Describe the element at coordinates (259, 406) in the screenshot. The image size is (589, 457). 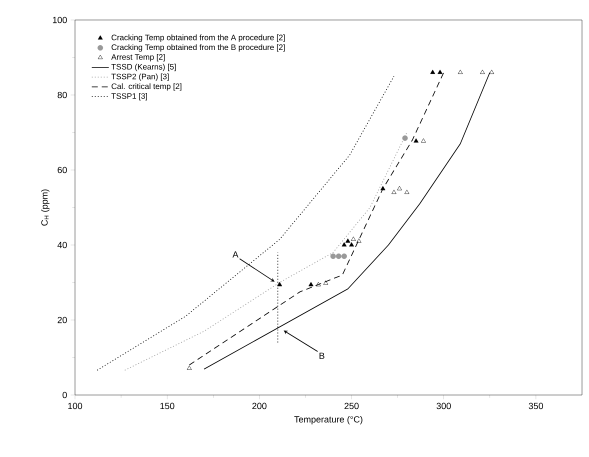
I see `x-tick-label: 200` at that location.